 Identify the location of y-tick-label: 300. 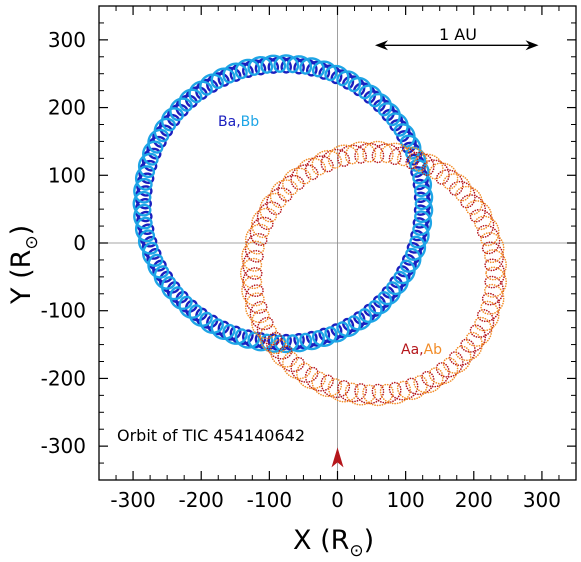
(67, 40).